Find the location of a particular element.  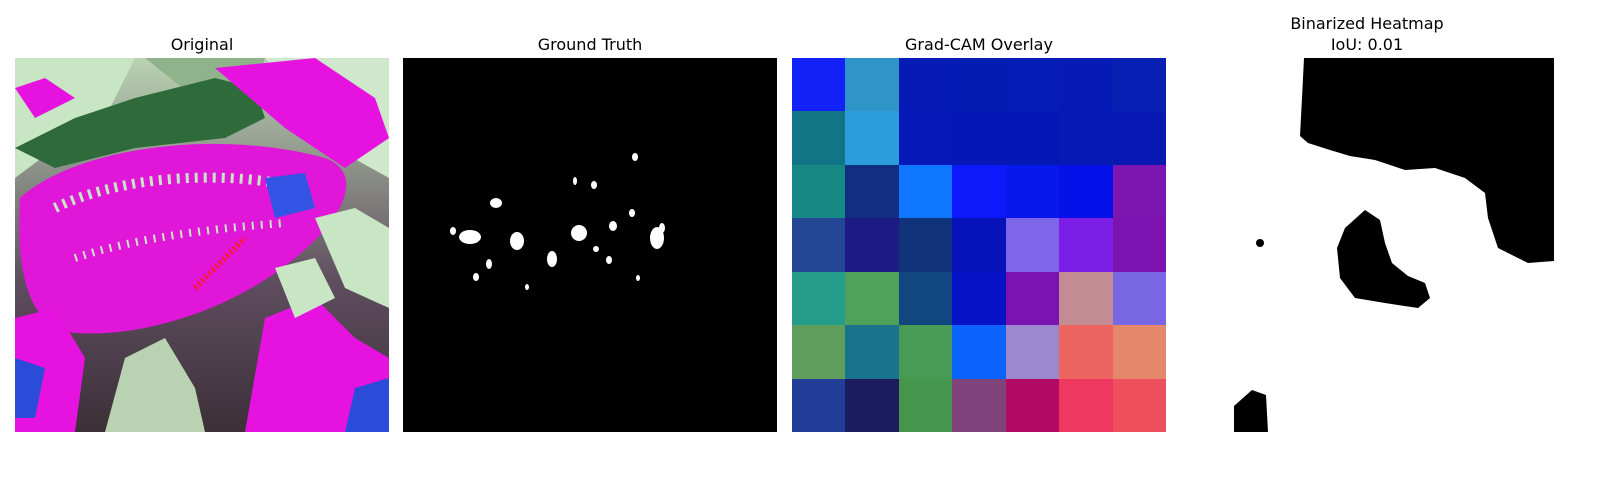

gradcam-title: Grad-CAM Overlay is located at coordinates (979, 44).